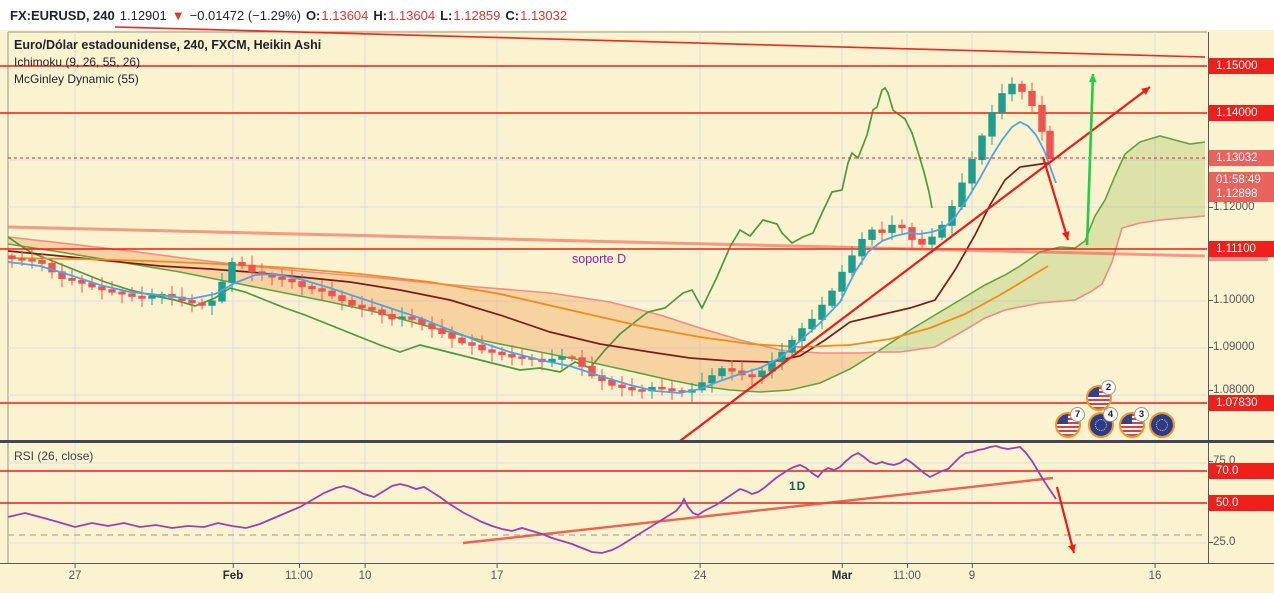 The width and height of the screenshot is (1274, 599). What do you see at coordinates (512, 15) in the screenshot?
I see `close-label: C:` at bounding box center [512, 15].